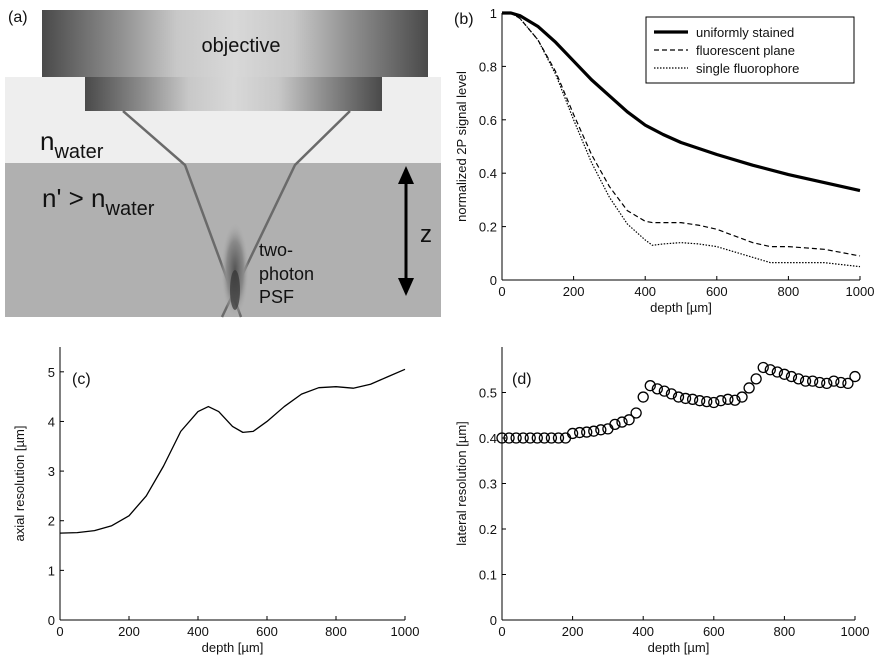  Describe the element at coordinates (522, 379) in the screenshot. I see `panel-label: (d)` at that location.